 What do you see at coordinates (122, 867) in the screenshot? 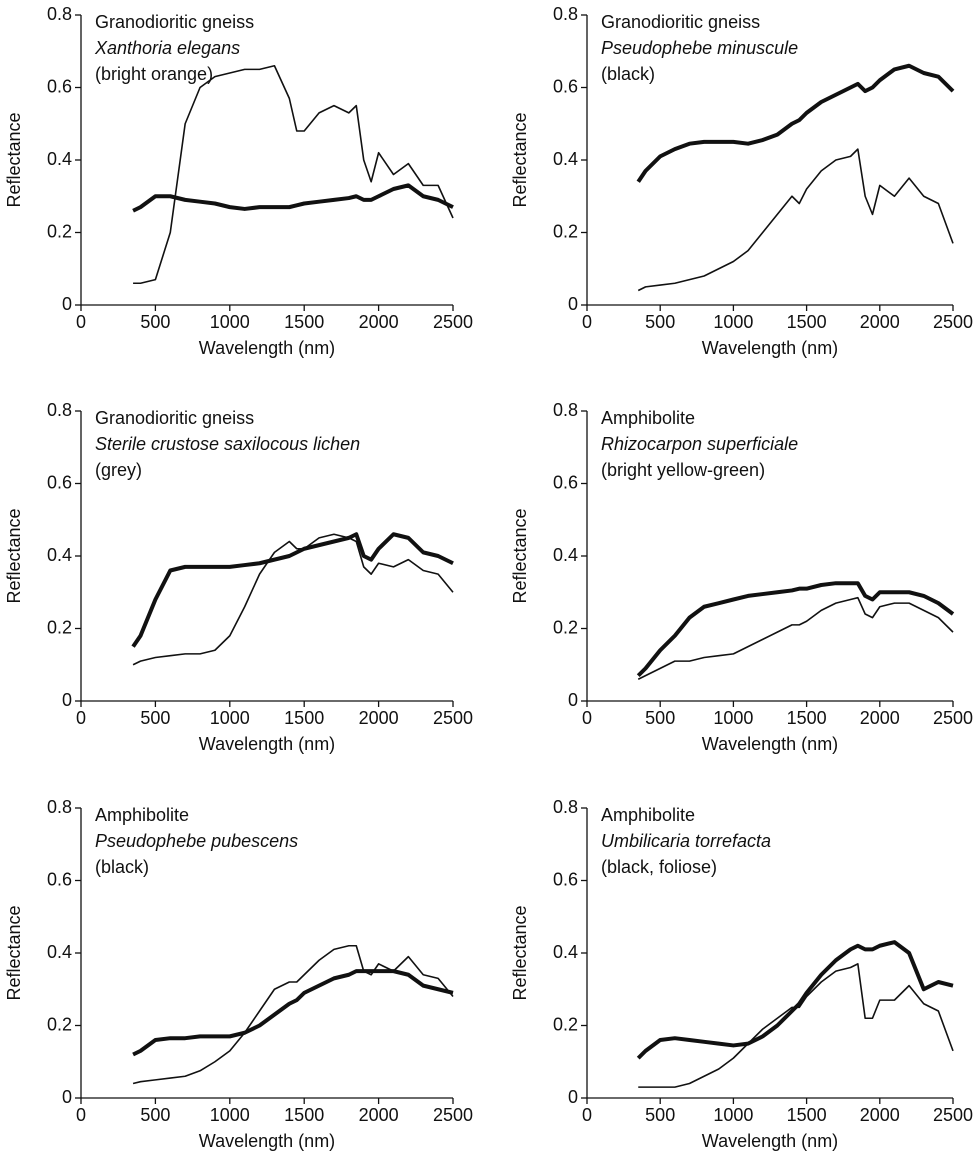
I see `annotation: (black)` at bounding box center [122, 867].